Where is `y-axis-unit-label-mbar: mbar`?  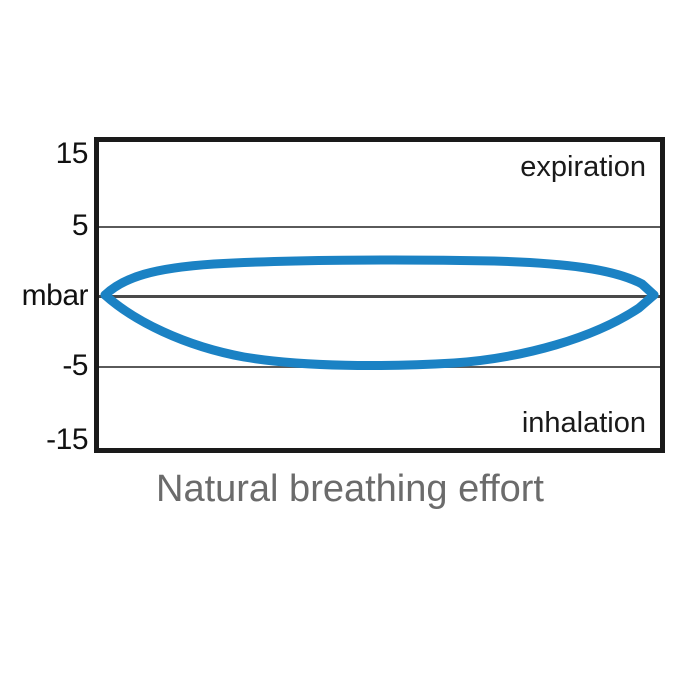
y-axis-unit-label-mbar: mbar is located at coordinates (55, 295).